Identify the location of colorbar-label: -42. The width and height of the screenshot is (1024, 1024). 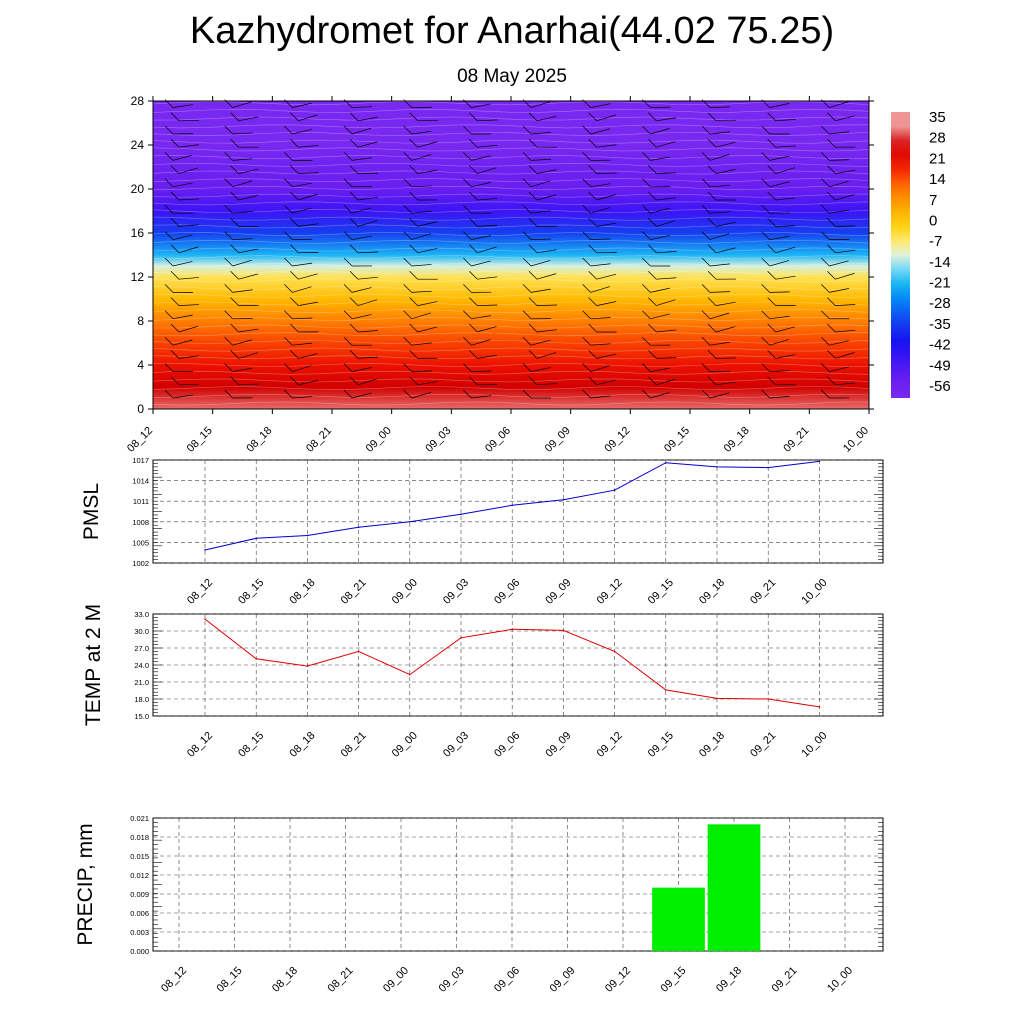
(940, 345).